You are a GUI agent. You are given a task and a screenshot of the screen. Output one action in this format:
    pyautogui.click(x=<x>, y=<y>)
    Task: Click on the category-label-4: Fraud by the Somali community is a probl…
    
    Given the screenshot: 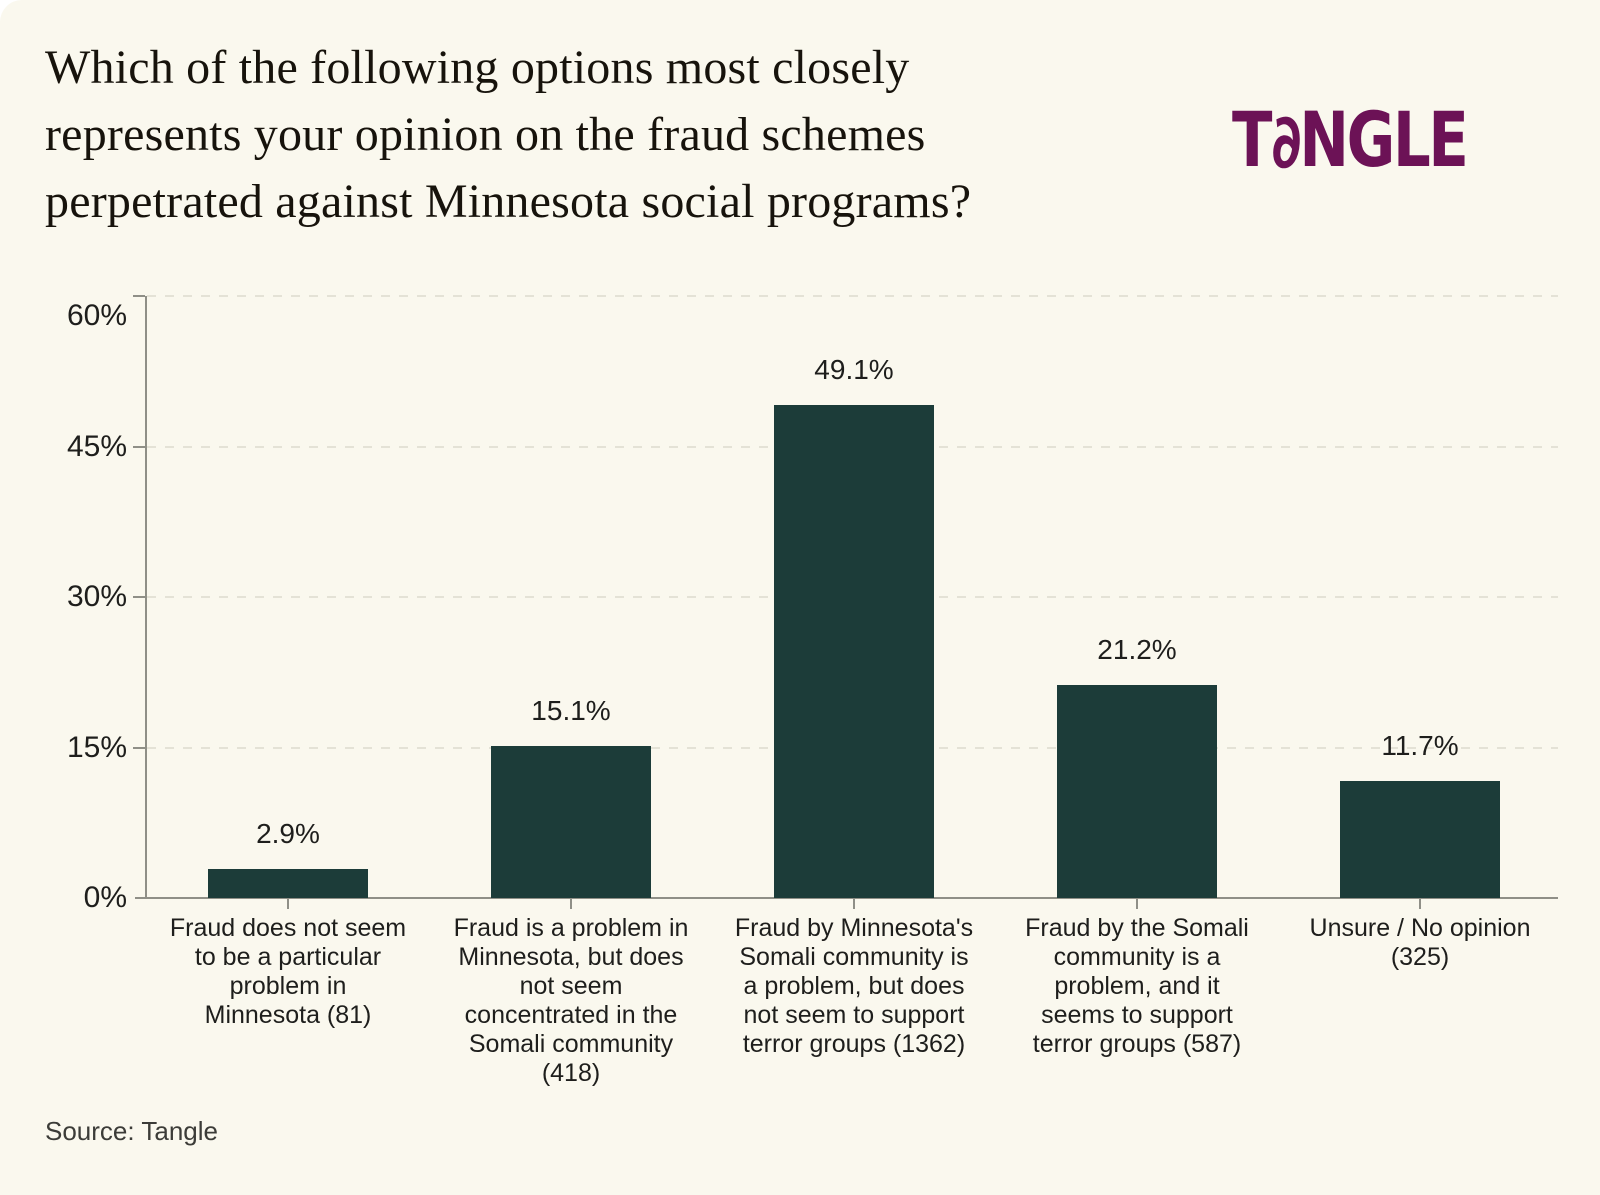 What is the action you would take?
    pyautogui.click(x=1137, y=986)
    